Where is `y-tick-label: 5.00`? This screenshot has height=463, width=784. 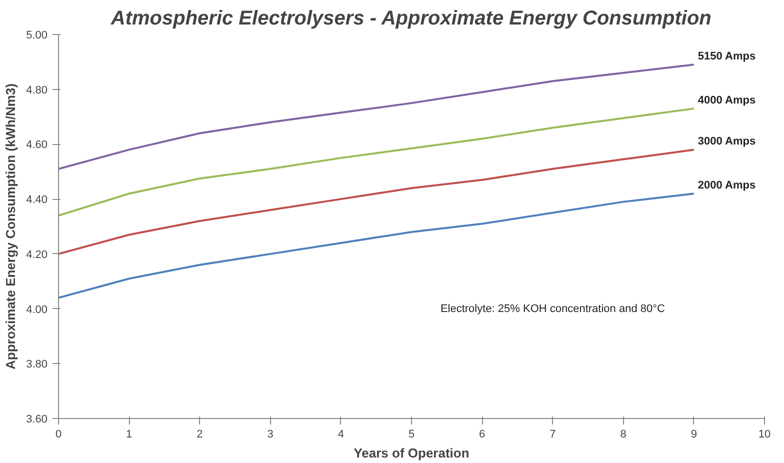 y-tick-label: 5.00 is located at coordinates (37, 36).